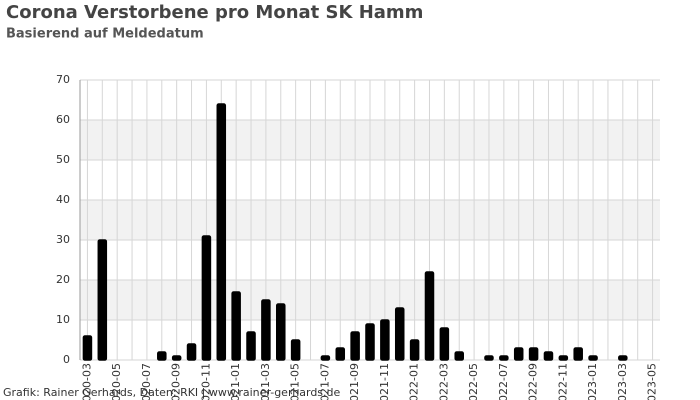 This screenshot has height=400, width=700. I want to click on x-tick-label: 2021-05, so click(295, 381).